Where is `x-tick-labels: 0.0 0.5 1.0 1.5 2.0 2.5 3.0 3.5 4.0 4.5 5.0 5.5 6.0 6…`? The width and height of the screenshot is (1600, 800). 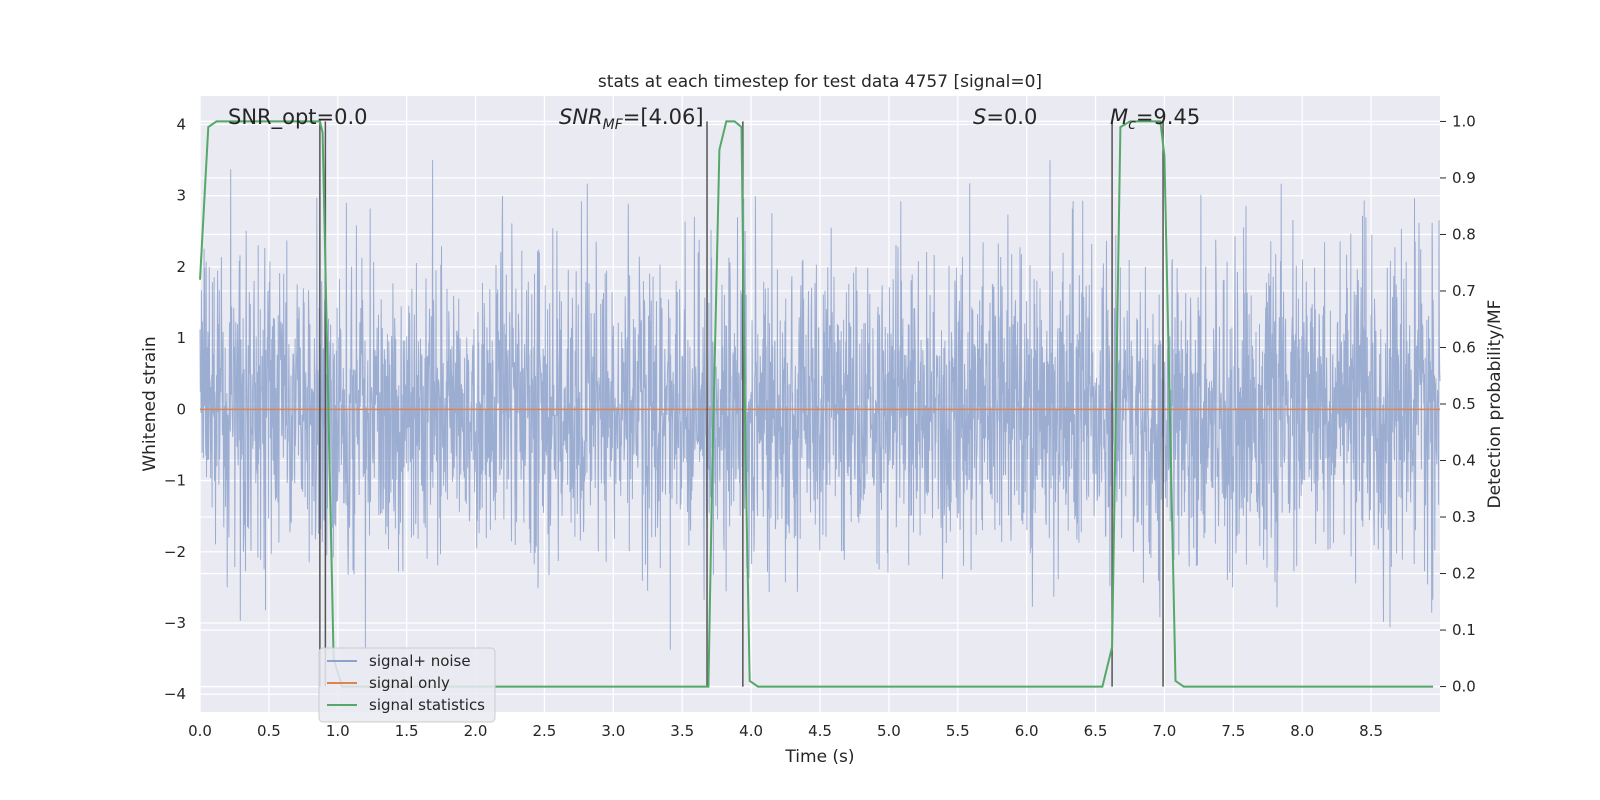
x-tick-labels: 0.0 0.5 1.0 1.5 2.0 2.5 3.0 3.5 4.0 4.5 5.0 5.5 6.0 6… is located at coordinates (785, 731).